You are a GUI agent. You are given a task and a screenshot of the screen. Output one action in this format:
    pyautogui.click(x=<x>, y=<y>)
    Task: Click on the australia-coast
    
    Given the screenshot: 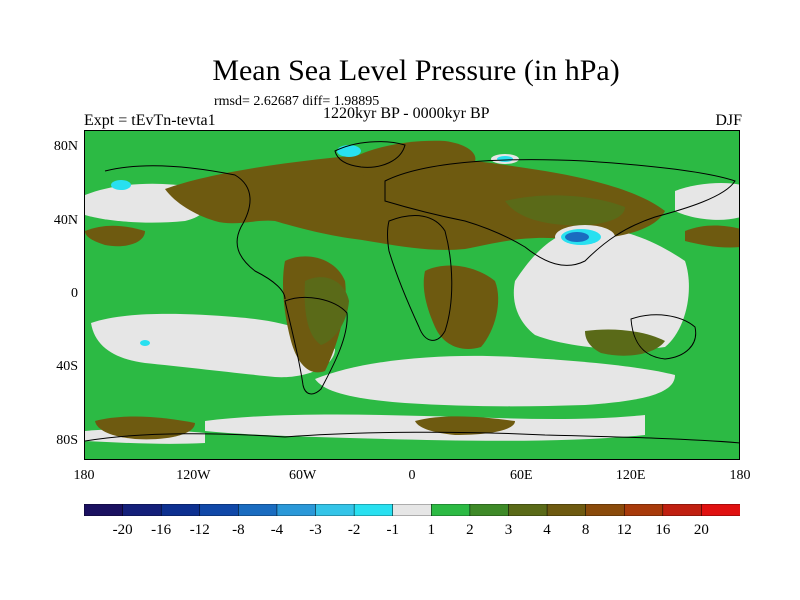 What is the action you would take?
    pyautogui.click(x=663, y=337)
    